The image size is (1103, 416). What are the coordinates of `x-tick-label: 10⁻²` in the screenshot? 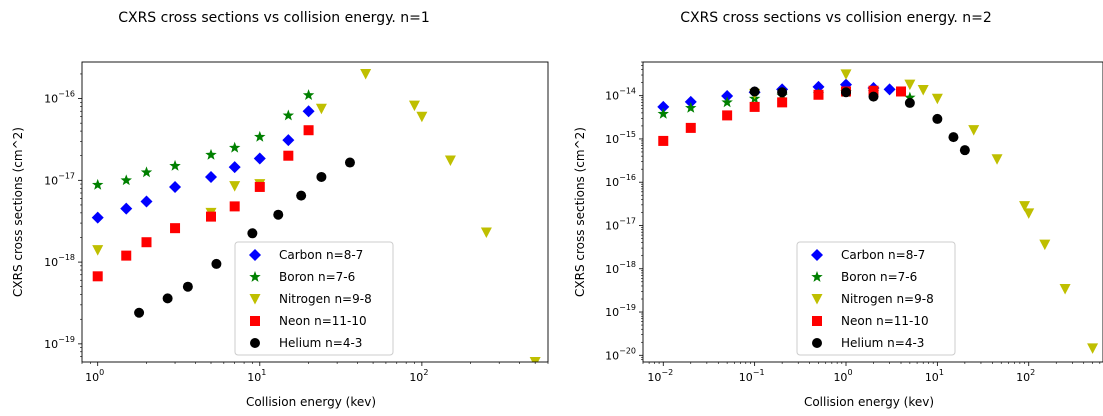 It's located at (660, 376).